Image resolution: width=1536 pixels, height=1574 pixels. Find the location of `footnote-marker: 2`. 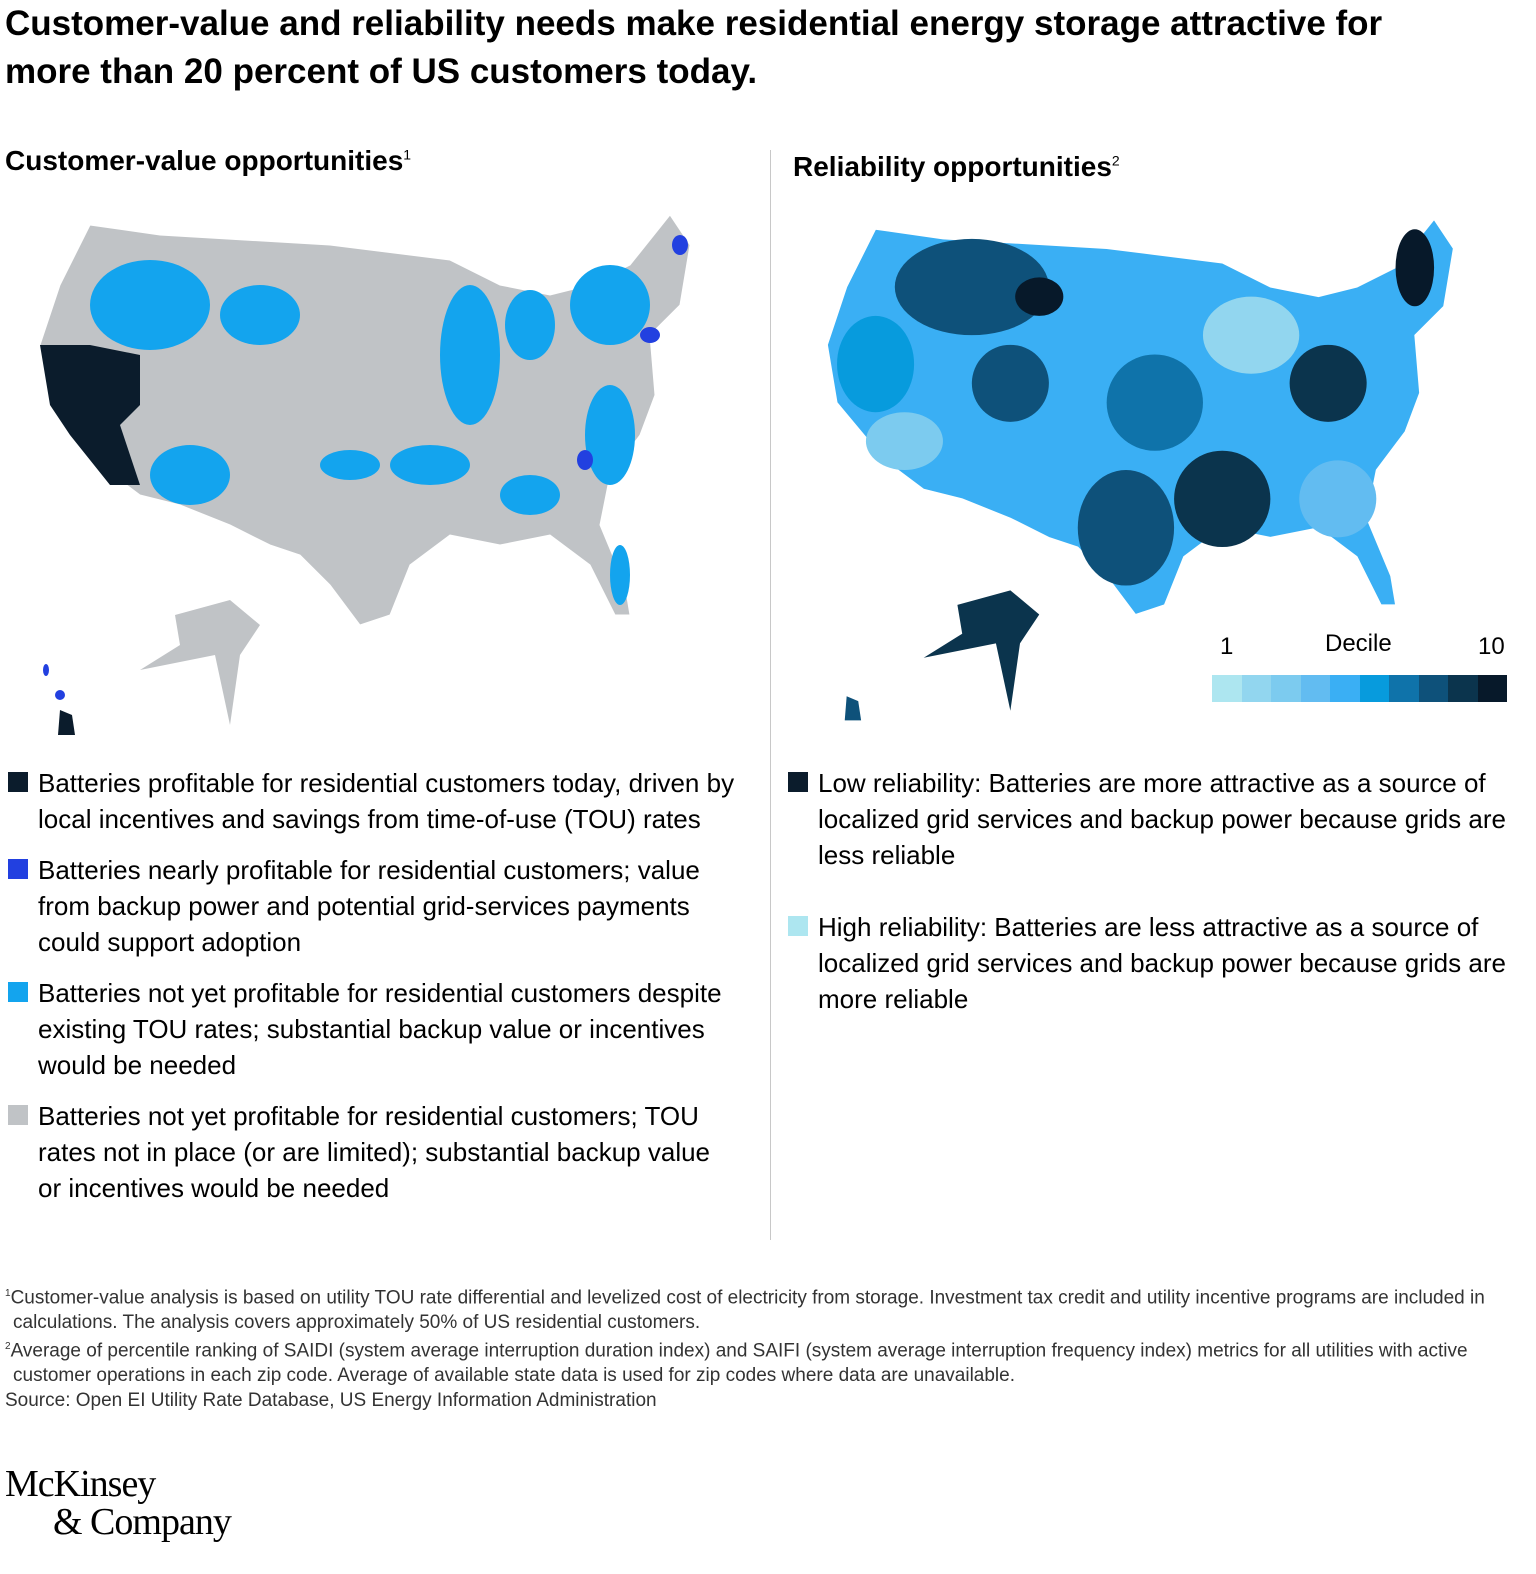

footnote-marker: 2 is located at coordinates (8, 1347).